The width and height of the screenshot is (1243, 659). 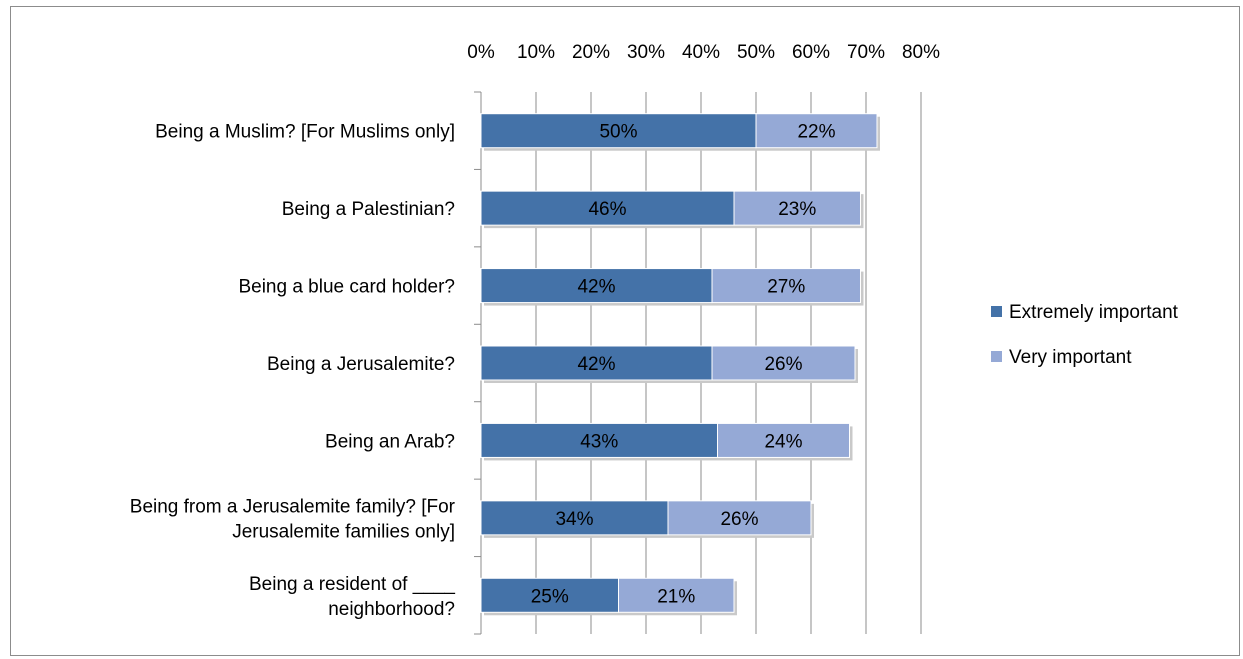 What do you see at coordinates (368, 209) in the screenshot?
I see `category-label: Being a Palestinian?` at bounding box center [368, 209].